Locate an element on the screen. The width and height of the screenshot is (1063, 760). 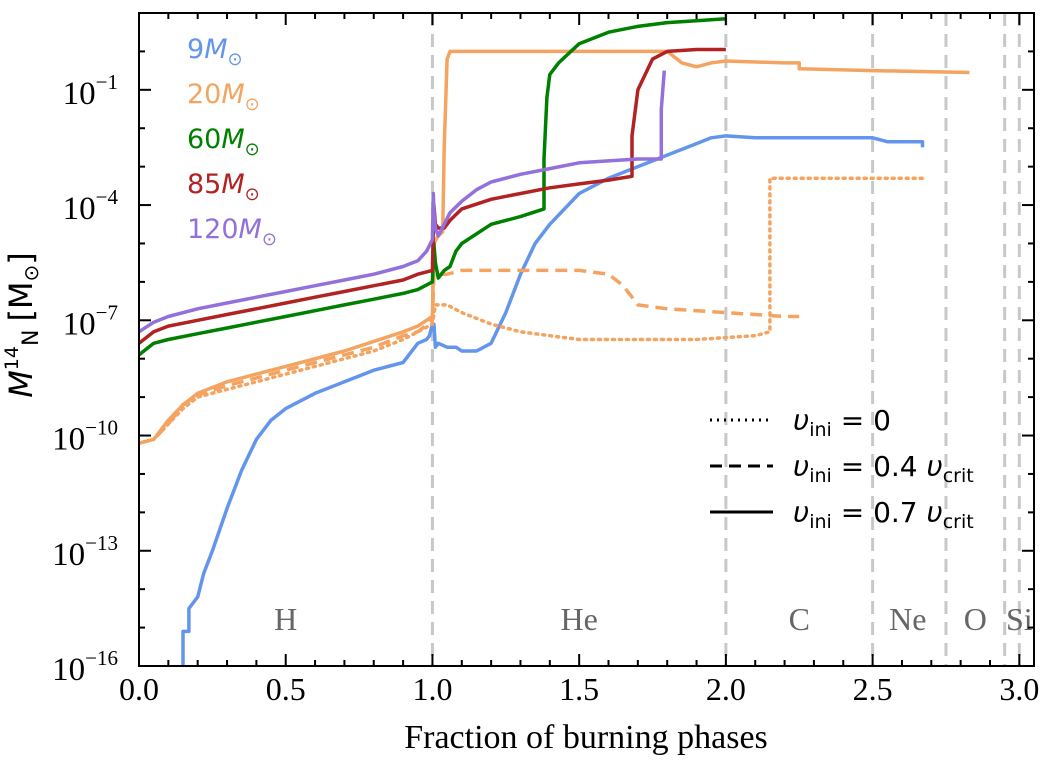
y-tick-label: 10⁻⁴ is located at coordinates (91, 206).